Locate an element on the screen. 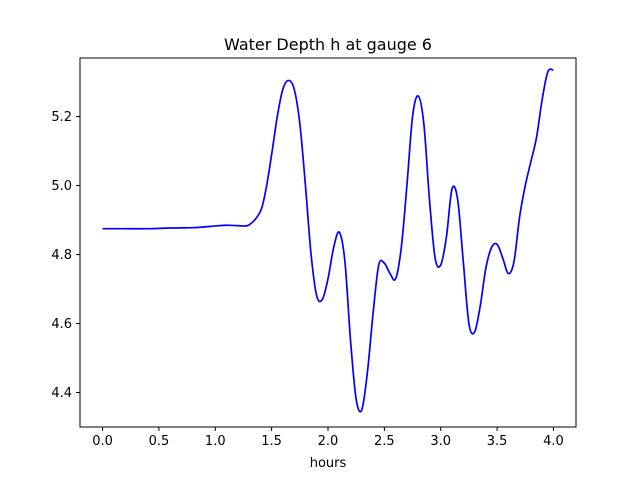  y-tick-label: 5.2 is located at coordinates (61, 117).